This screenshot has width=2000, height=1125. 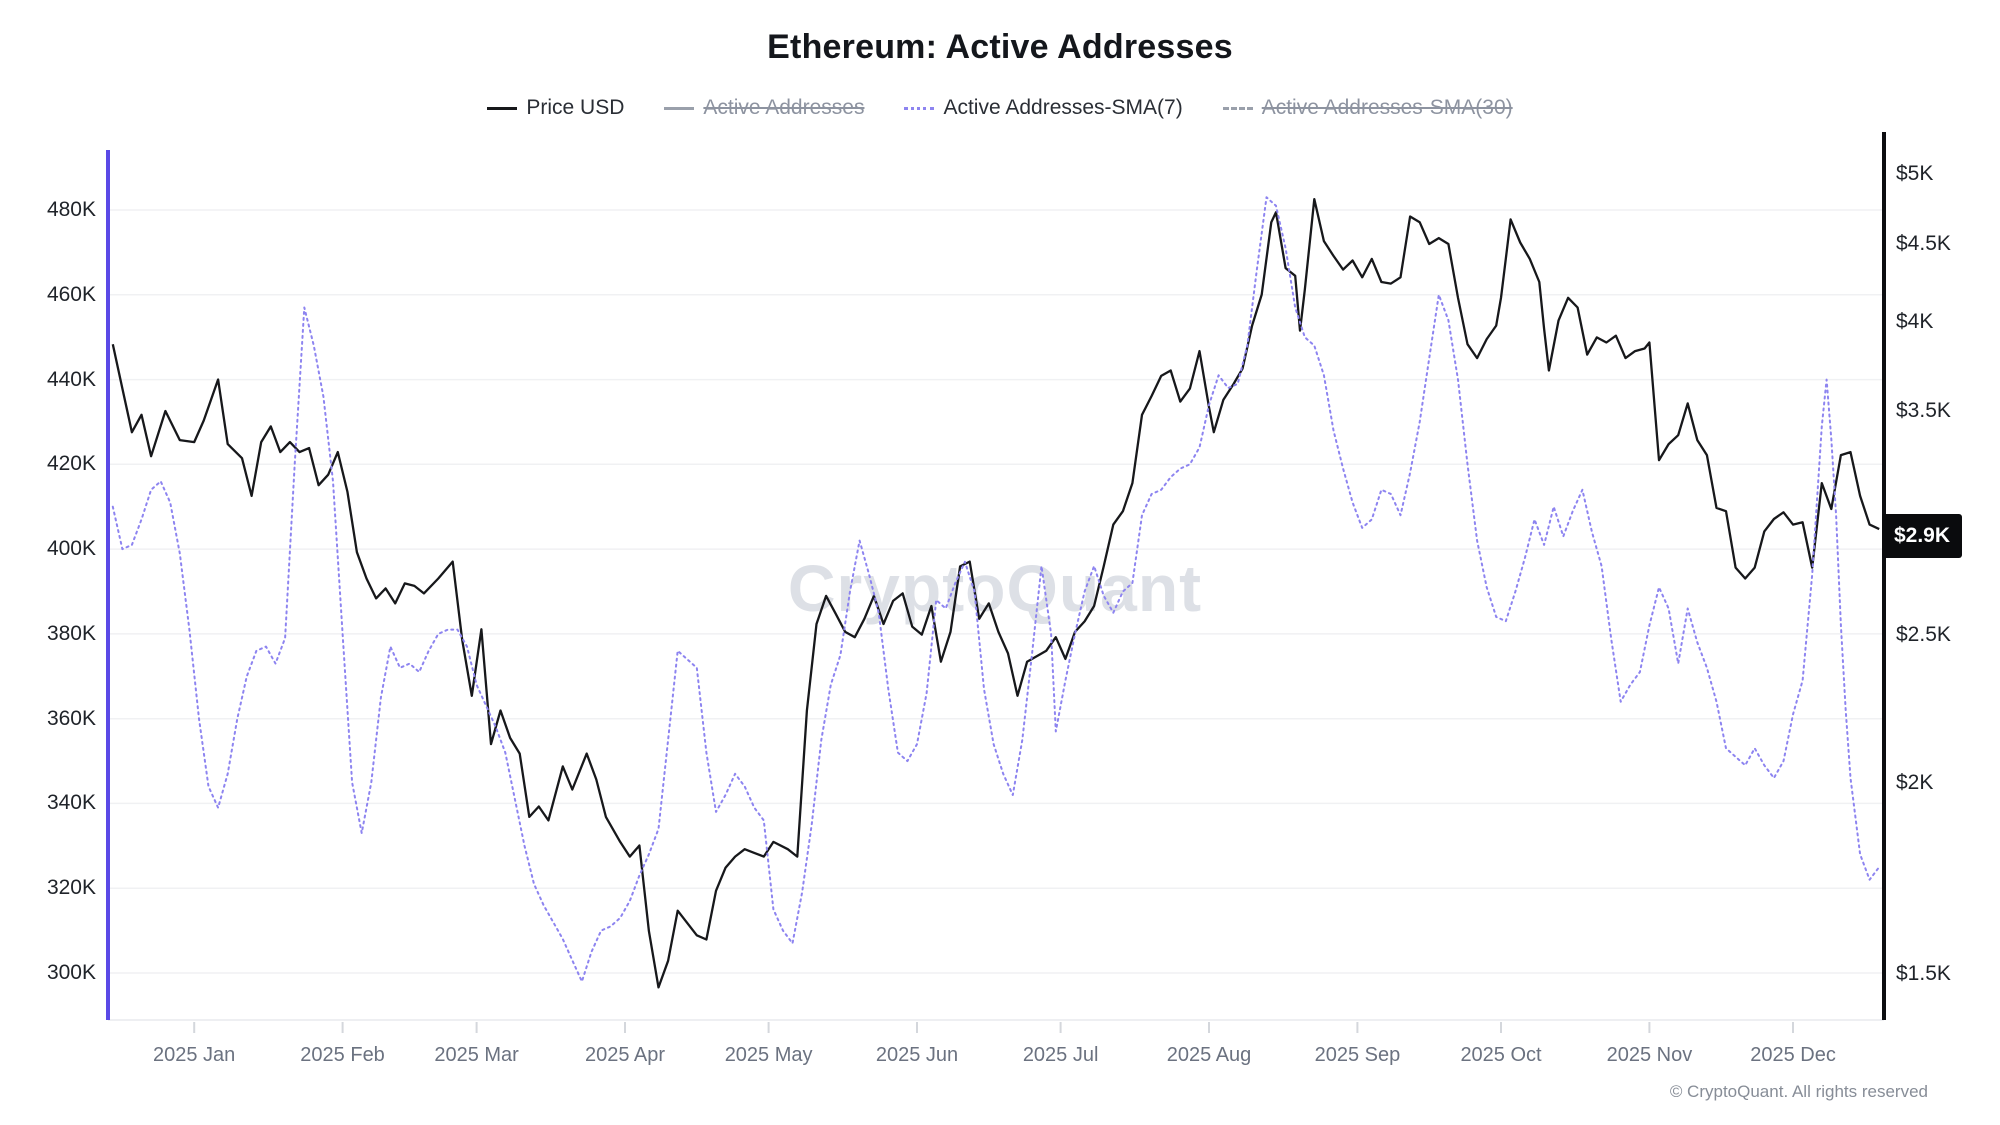 I want to click on x-tick-label: 2025 May, so click(x=768, y=1055).